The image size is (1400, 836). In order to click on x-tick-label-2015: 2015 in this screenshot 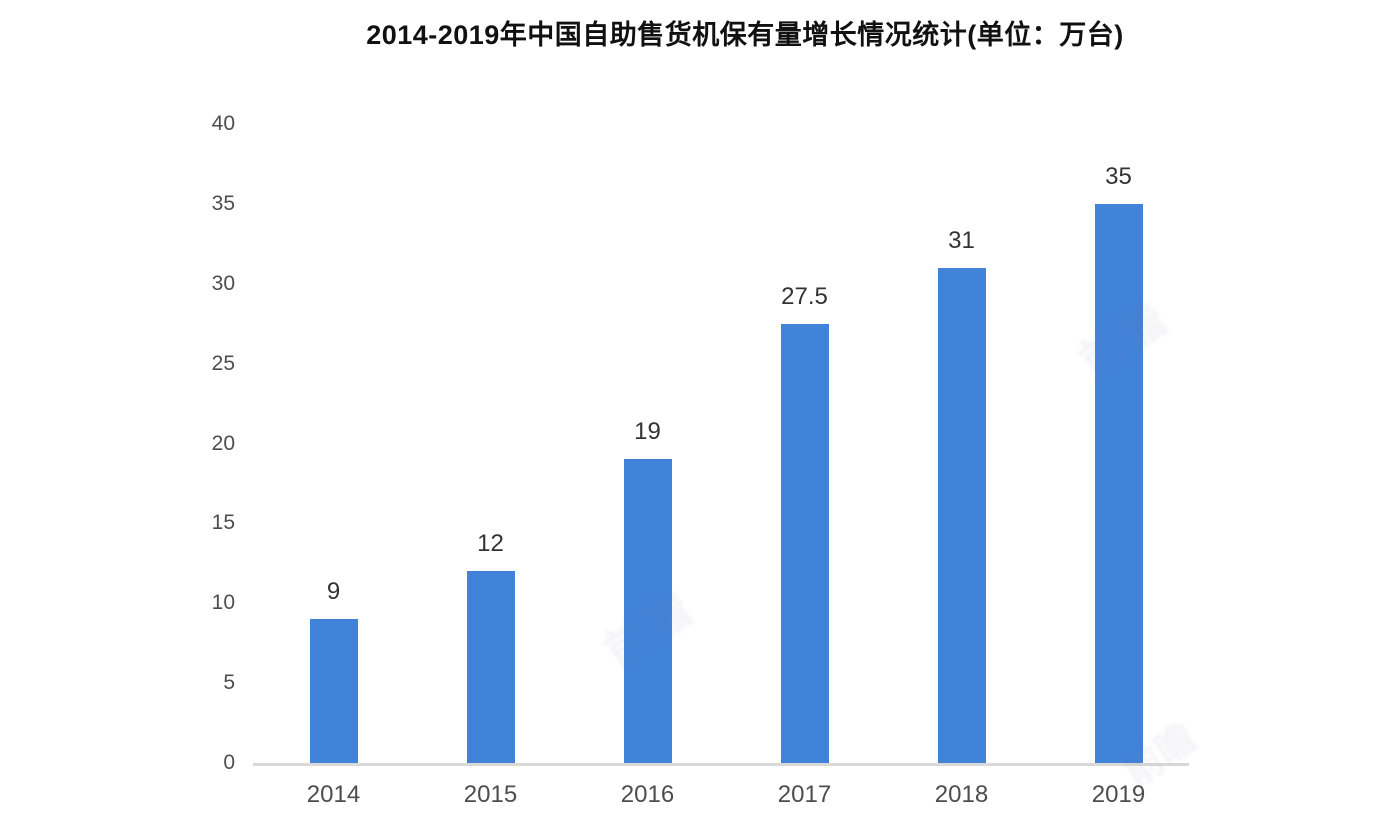, I will do `click(490, 794)`.